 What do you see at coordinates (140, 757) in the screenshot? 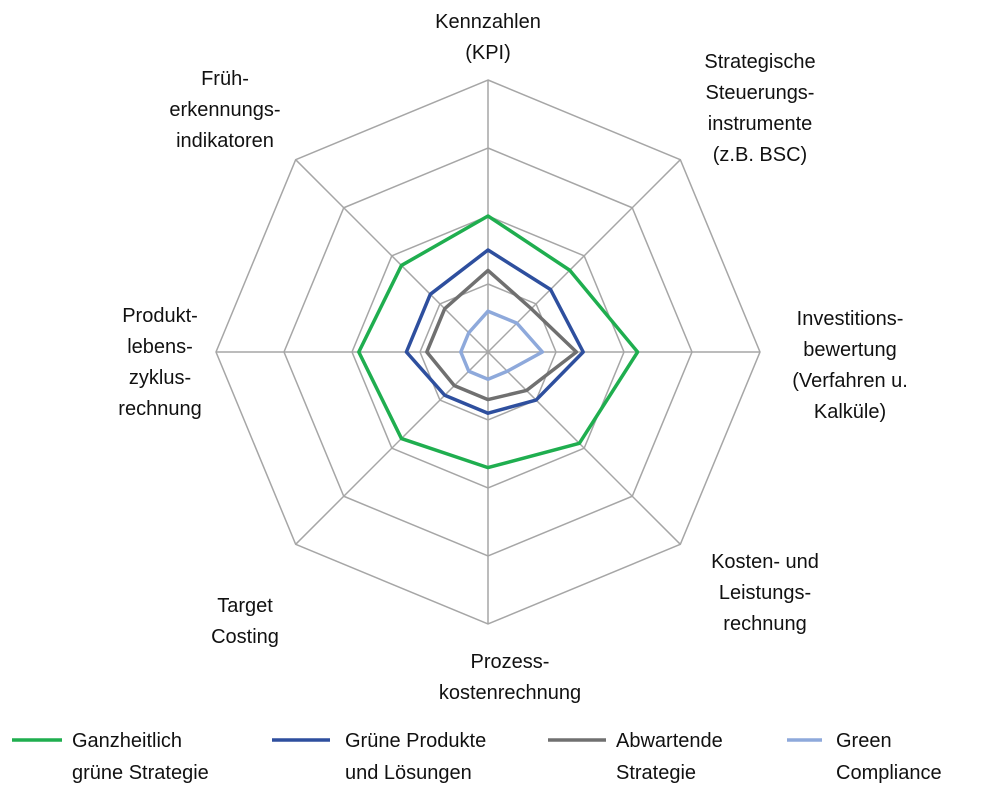
I see `legend-label: Ganzheitlich grüne Strategie` at bounding box center [140, 757].